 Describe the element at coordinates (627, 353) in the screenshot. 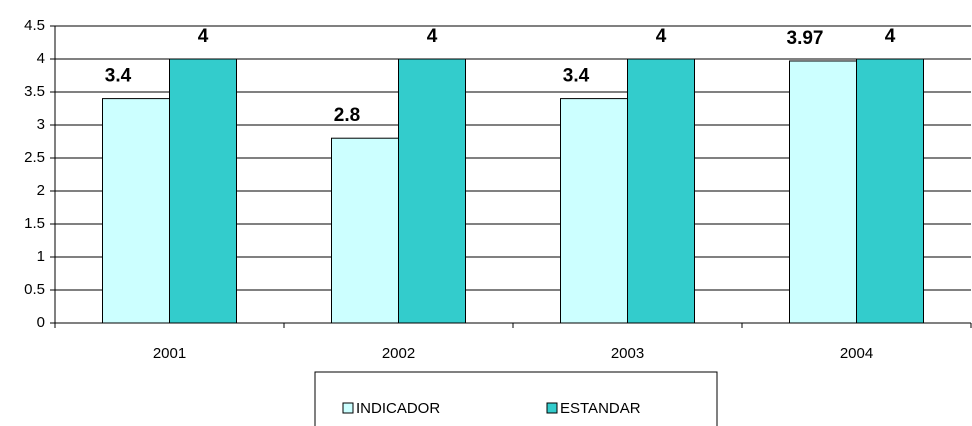

I see `x-tick-label: 2003` at that location.